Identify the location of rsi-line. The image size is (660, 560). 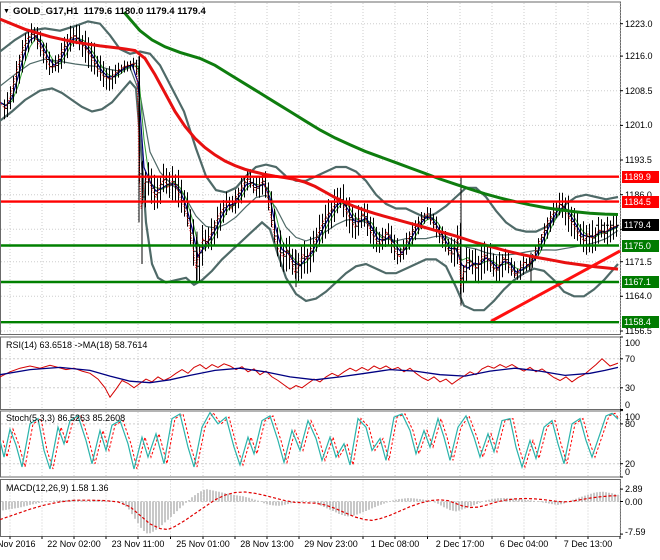
(309, 378).